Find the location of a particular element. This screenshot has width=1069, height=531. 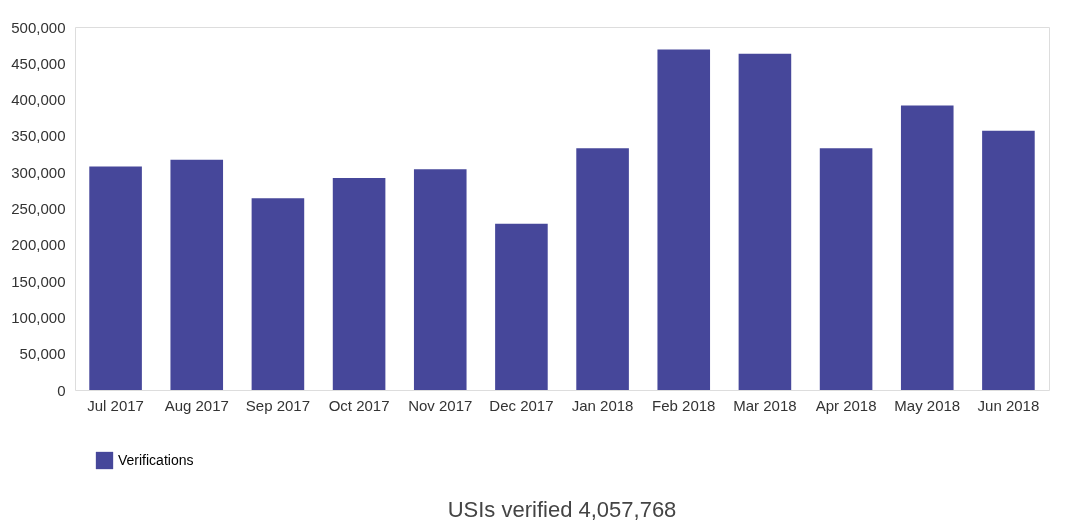

y-tick-label: 50,000 is located at coordinates (42, 354).